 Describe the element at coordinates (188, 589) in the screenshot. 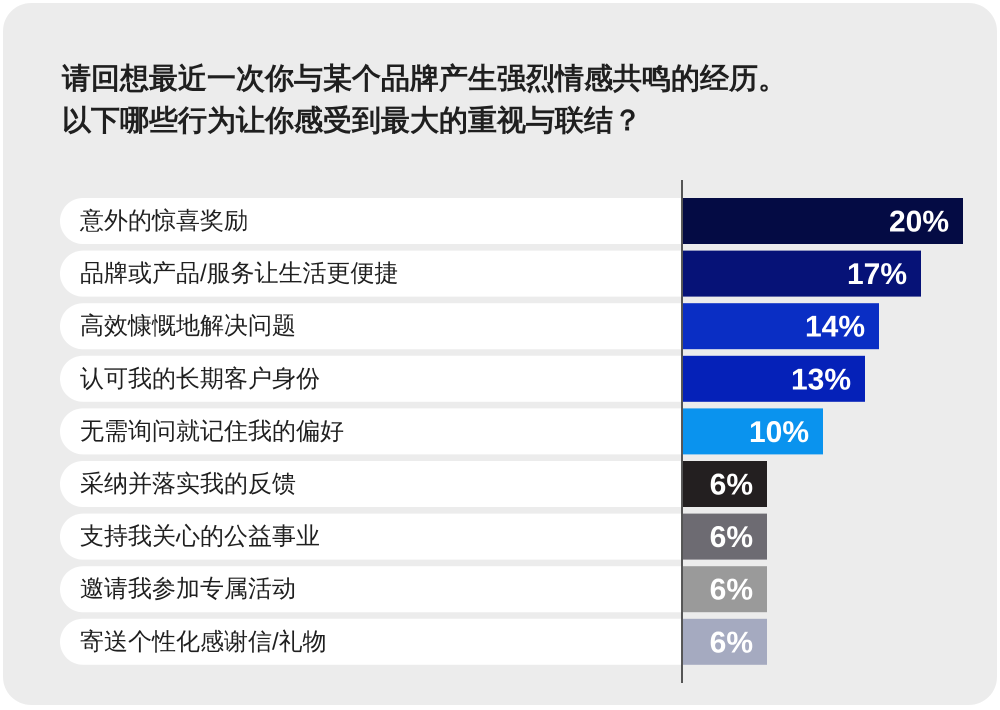

I see `y-tick-label: 邀请我参加专属活动` at that location.